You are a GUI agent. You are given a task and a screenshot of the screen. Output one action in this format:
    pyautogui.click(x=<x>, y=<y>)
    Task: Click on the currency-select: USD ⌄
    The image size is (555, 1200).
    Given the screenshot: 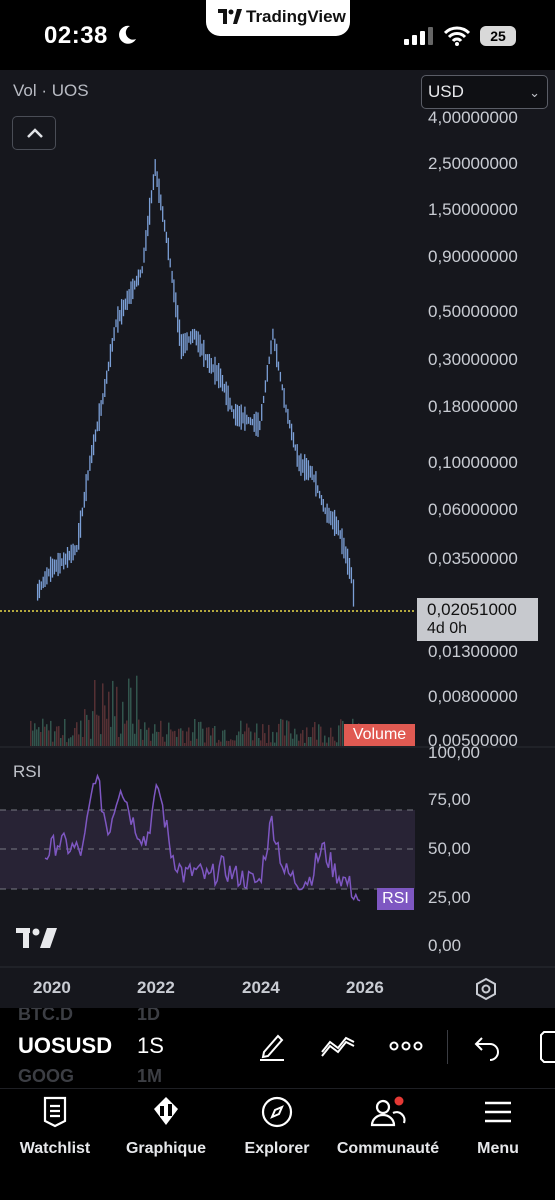 What is the action you would take?
    pyautogui.click(x=484, y=92)
    